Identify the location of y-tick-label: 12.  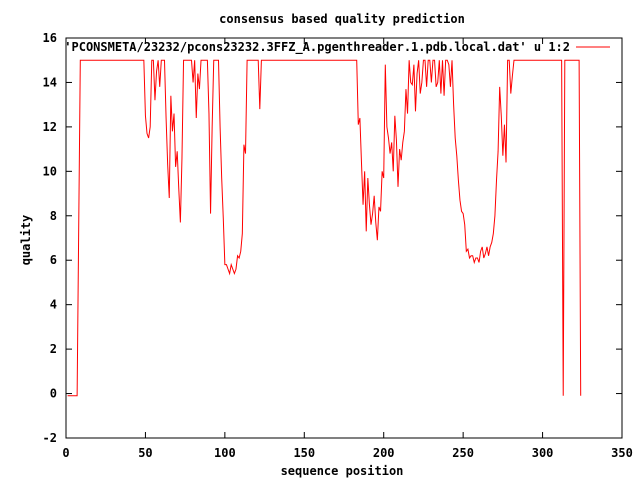
(50, 127).